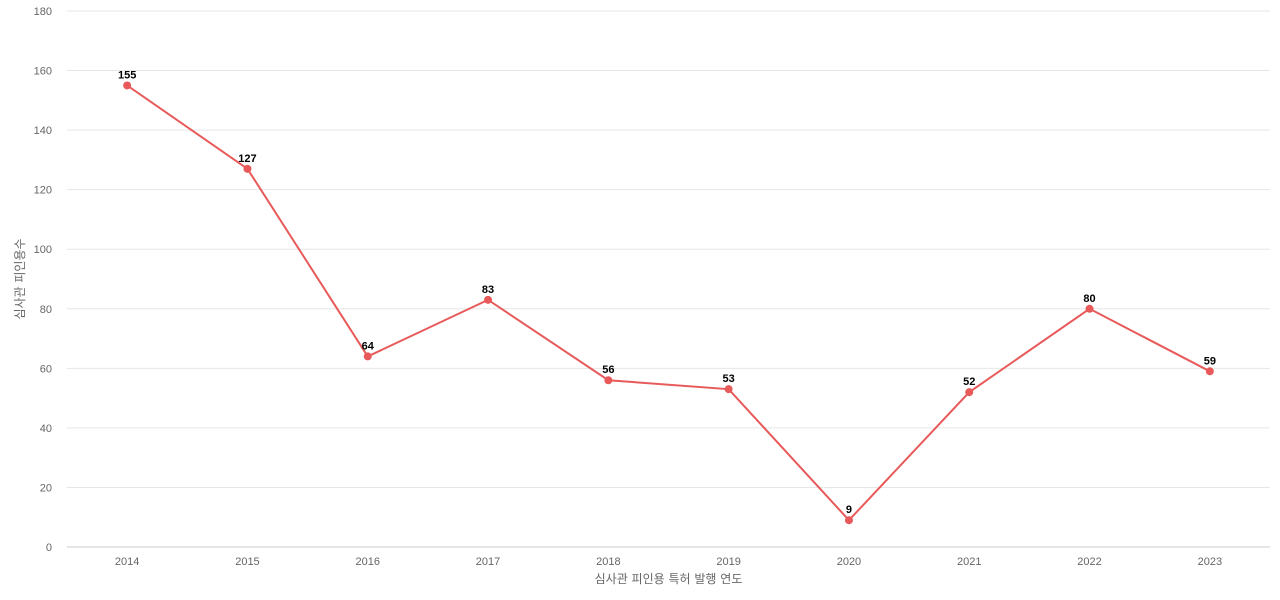 This screenshot has width=1280, height=600. What do you see at coordinates (247, 168) in the screenshot?
I see `data-point-2015` at bounding box center [247, 168].